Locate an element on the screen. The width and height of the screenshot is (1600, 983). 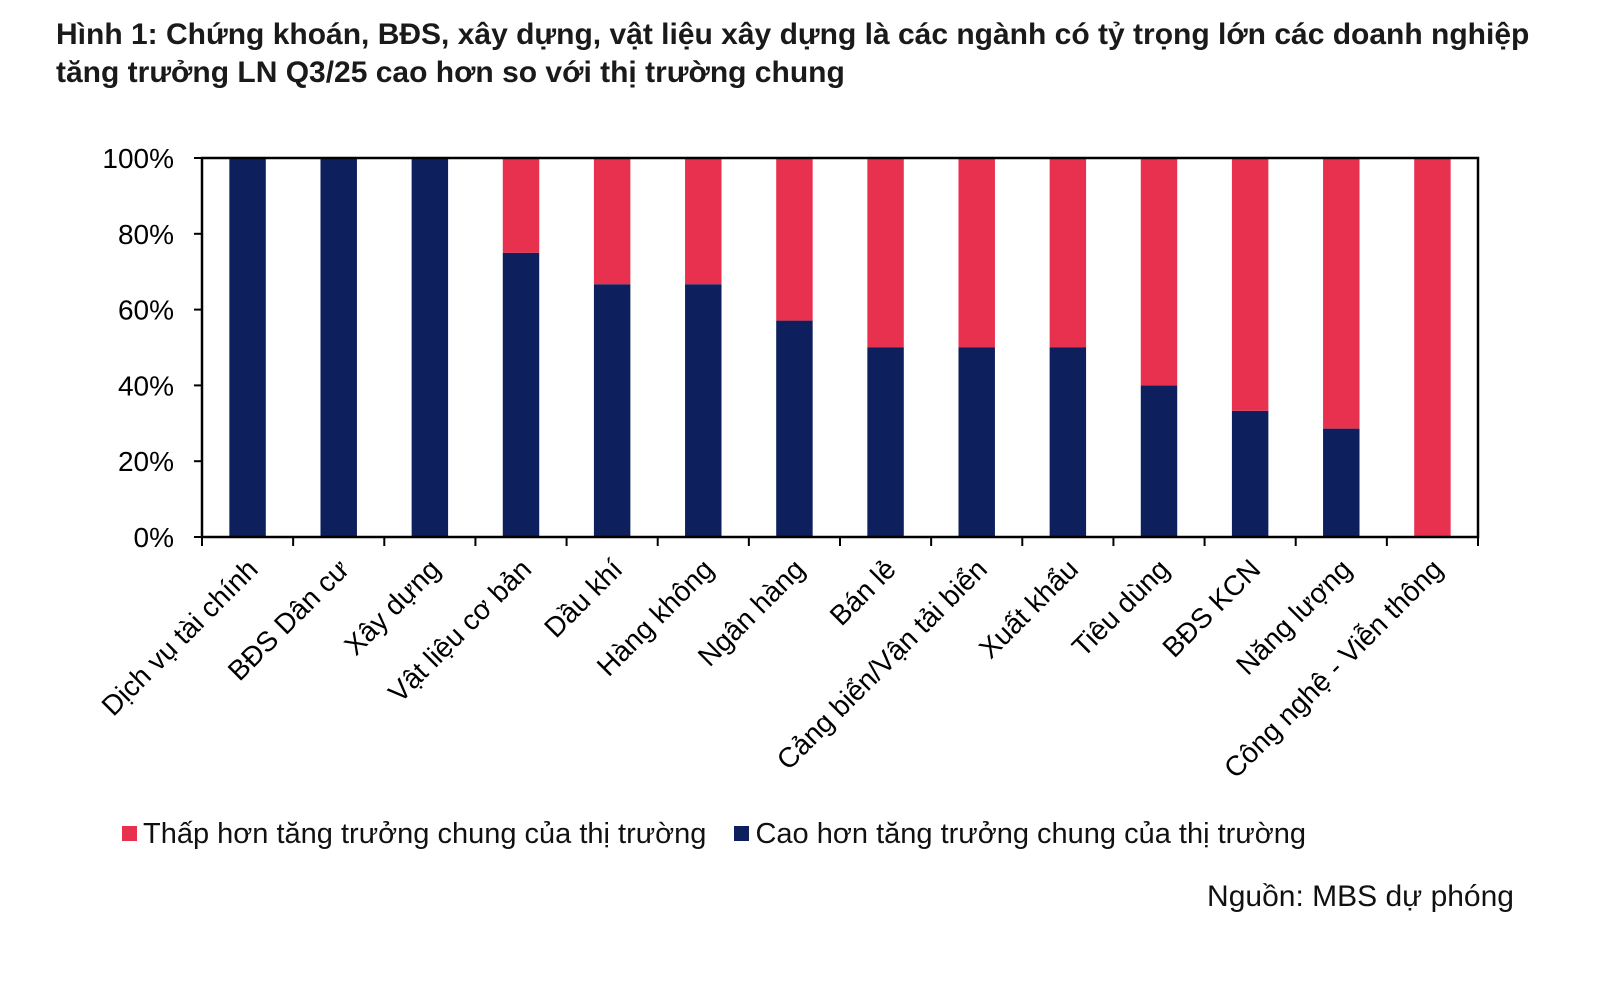
source-note: Nguồn: MBS dự phóng is located at coordinates (1360, 896).